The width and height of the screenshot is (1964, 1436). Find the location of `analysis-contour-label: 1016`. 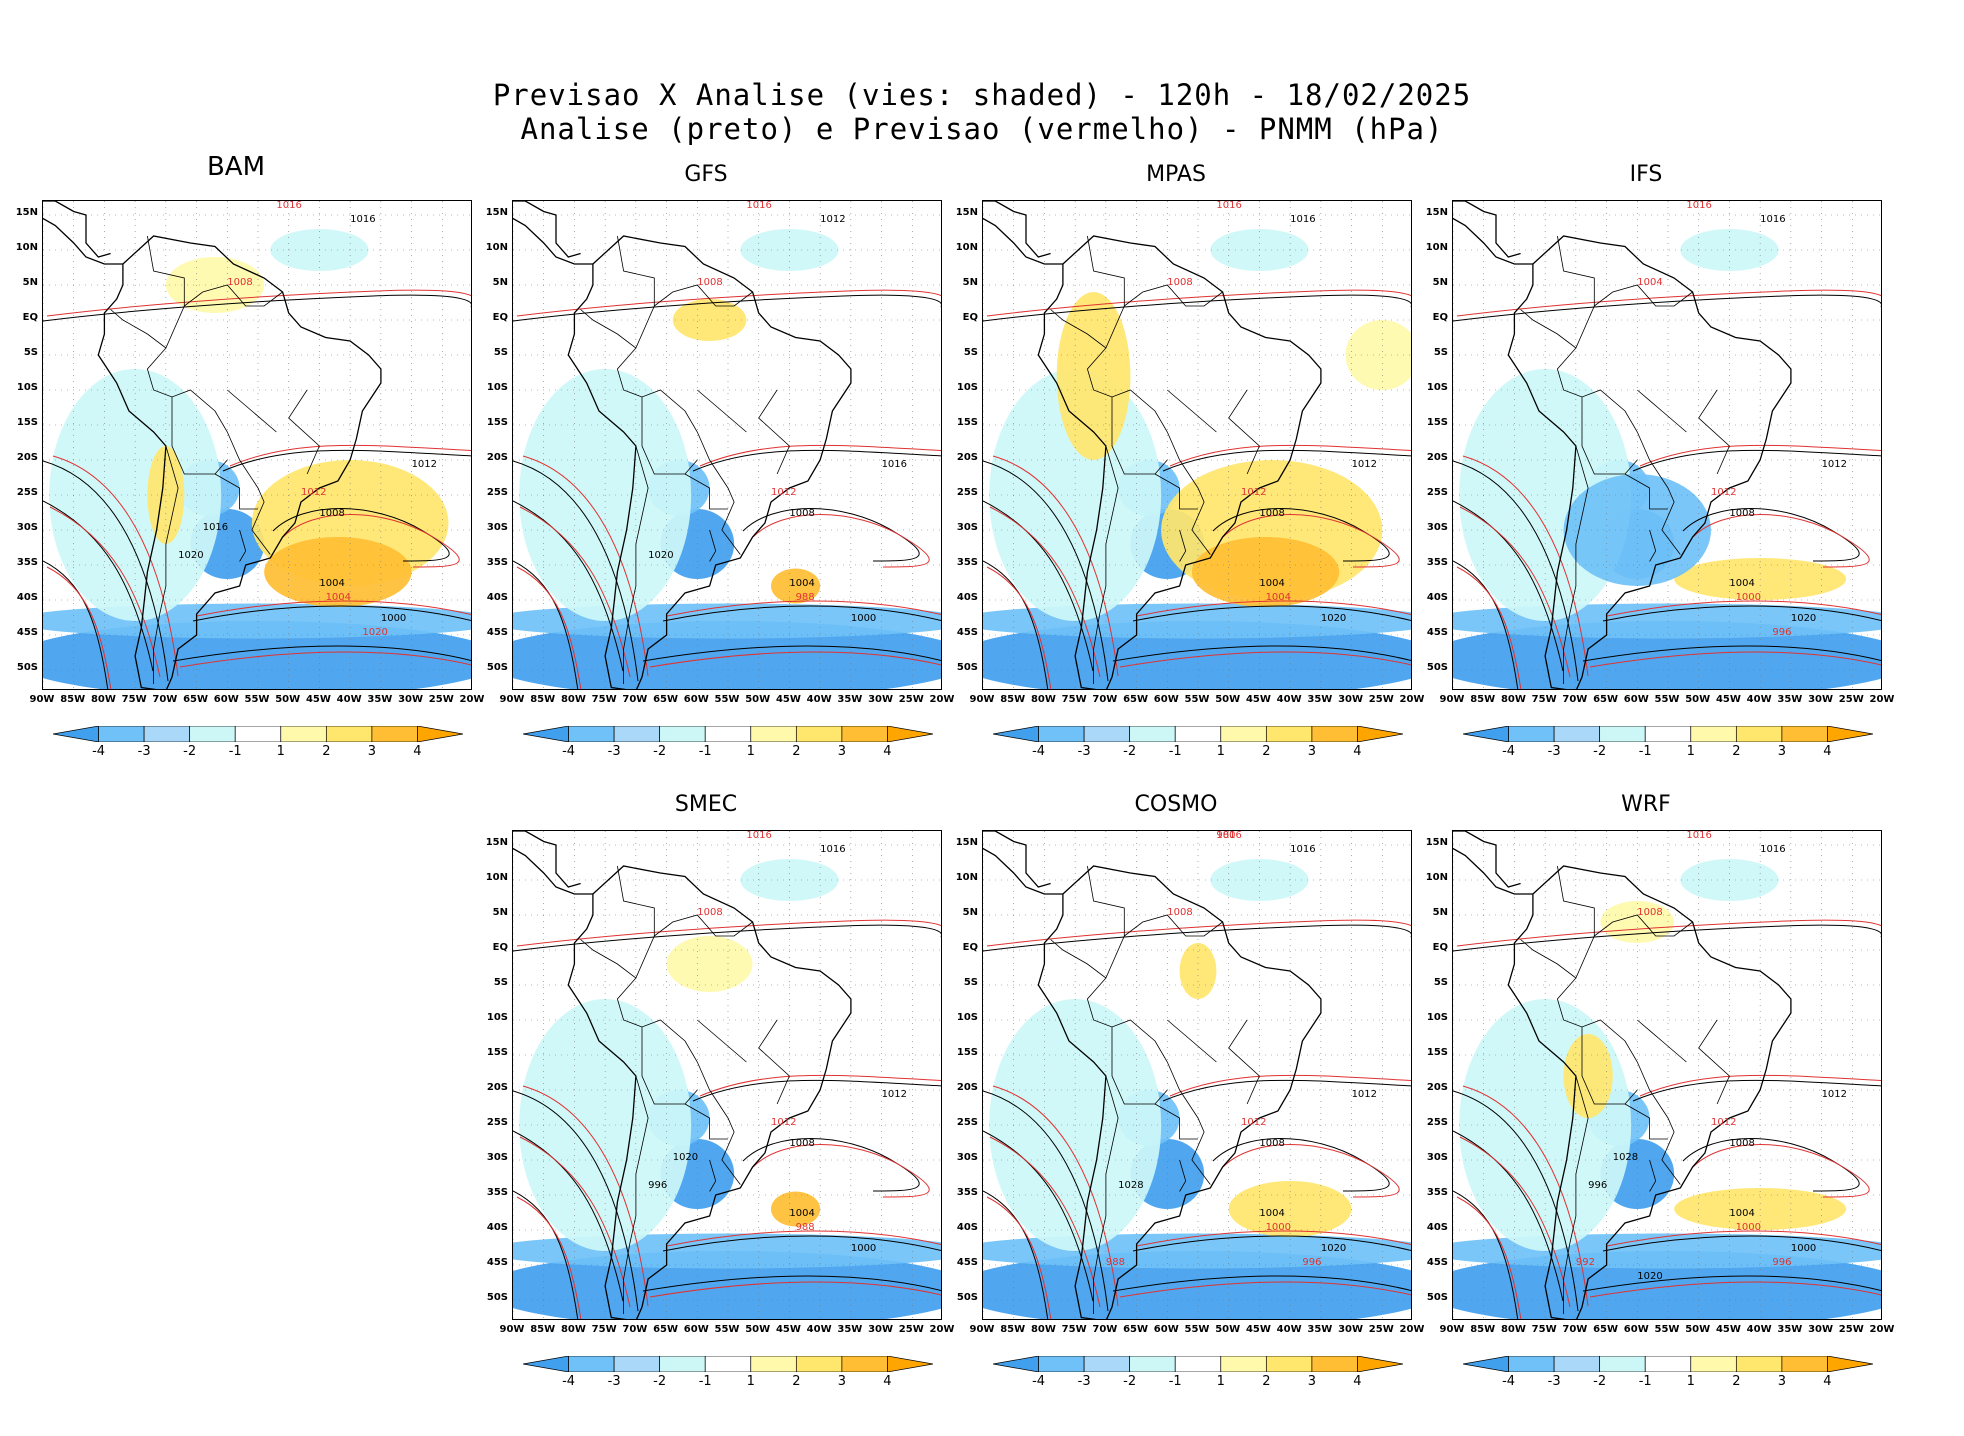

analysis-contour-label: 1016 is located at coordinates (832, 849).